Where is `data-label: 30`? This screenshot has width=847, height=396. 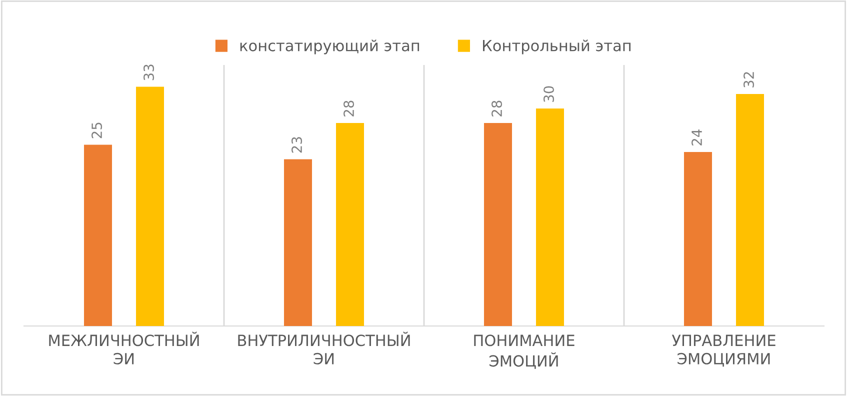
data-label: 30 is located at coordinates (549, 94).